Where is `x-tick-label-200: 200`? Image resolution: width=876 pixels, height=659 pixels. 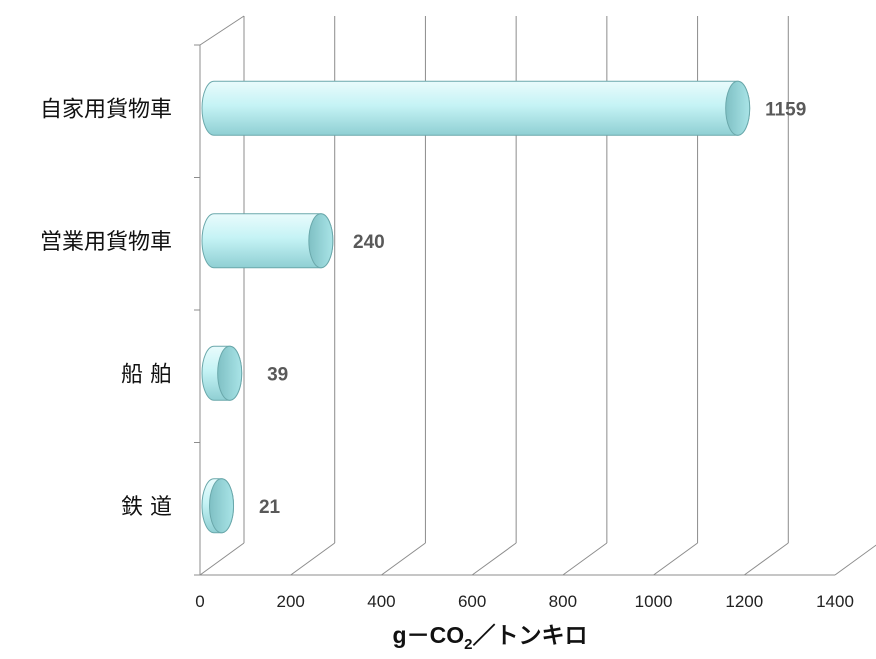
x-tick-label-200: 200 is located at coordinates (291, 601).